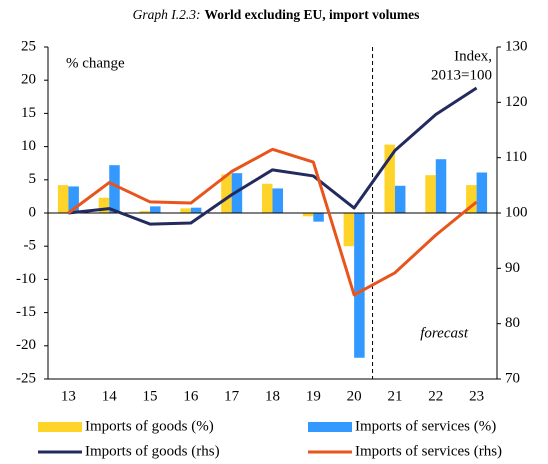  What do you see at coordinates (232, 396) in the screenshot?
I see `x-tick-label: 17` at bounding box center [232, 396].